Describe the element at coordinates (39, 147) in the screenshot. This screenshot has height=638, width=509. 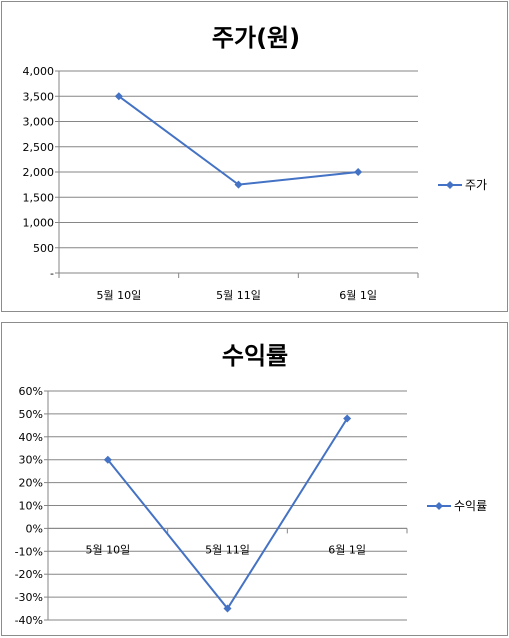
I see `y-tick-label: 2,500` at that location.